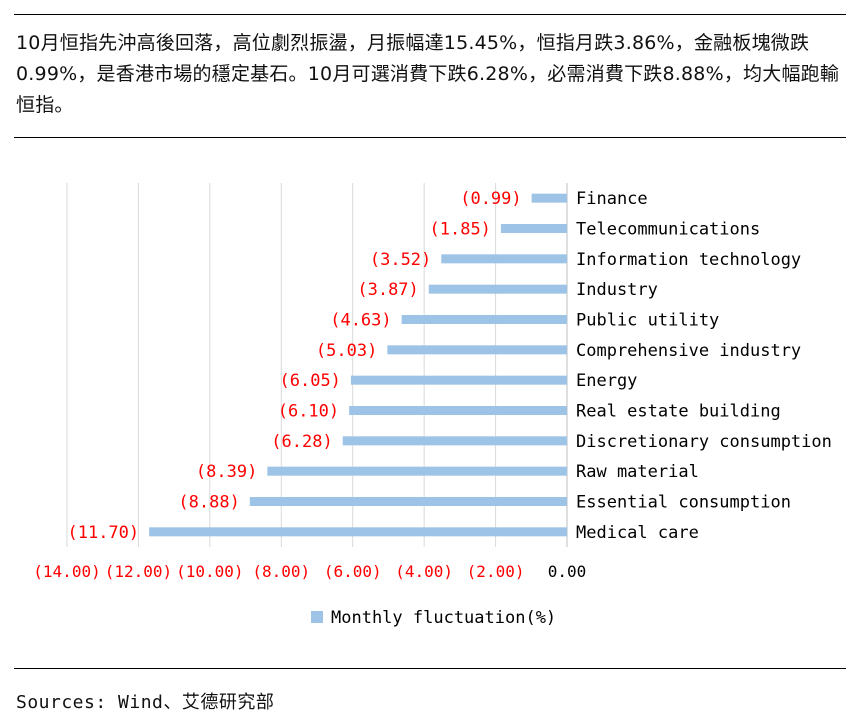  What do you see at coordinates (704, 442) in the screenshot?
I see `category-label: Discretionary consumption` at bounding box center [704, 442].